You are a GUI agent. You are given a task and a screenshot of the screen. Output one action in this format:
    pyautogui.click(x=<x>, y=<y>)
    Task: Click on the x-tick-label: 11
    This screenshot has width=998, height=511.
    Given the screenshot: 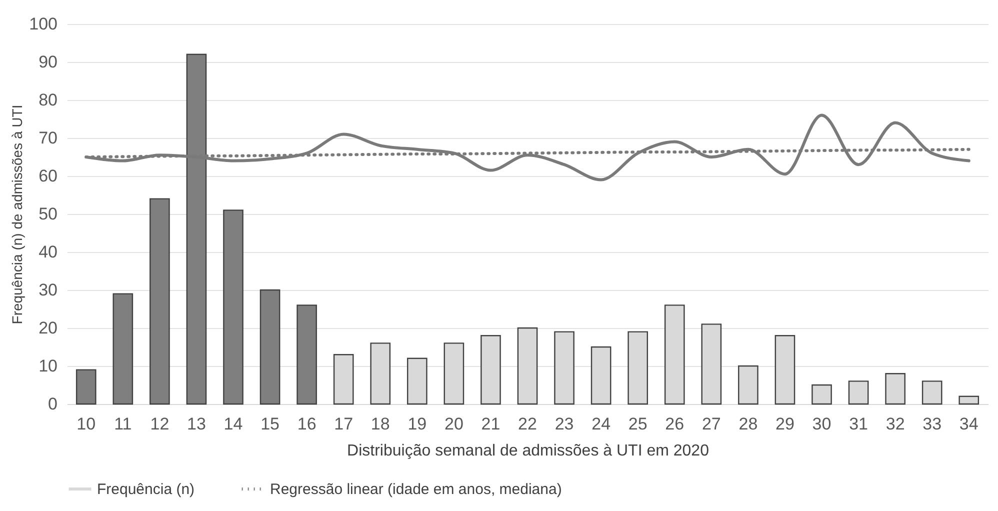 What is the action you would take?
    pyautogui.click(x=123, y=424)
    